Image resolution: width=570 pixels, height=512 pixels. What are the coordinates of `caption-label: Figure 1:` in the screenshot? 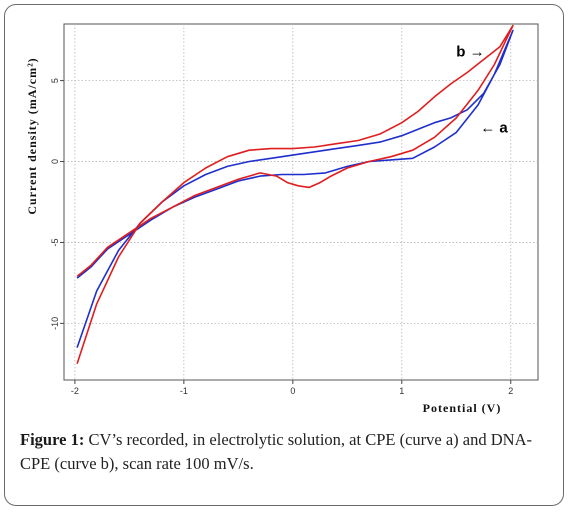 It's located at (52, 439).